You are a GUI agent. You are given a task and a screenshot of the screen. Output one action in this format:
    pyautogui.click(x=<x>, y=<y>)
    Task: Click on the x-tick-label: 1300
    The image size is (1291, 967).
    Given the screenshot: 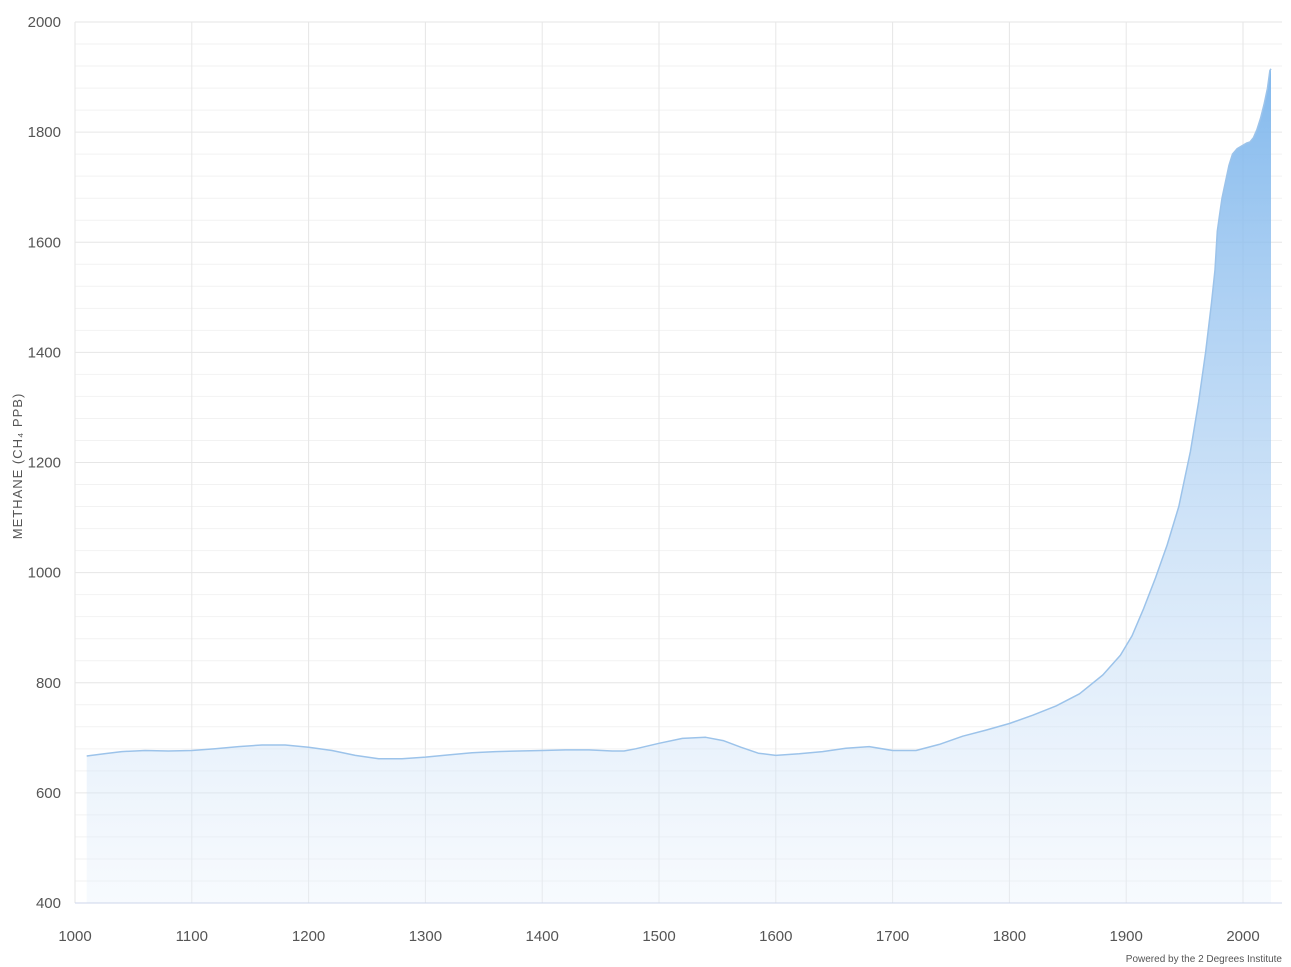 What is the action you would take?
    pyautogui.click(x=425, y=936)
    